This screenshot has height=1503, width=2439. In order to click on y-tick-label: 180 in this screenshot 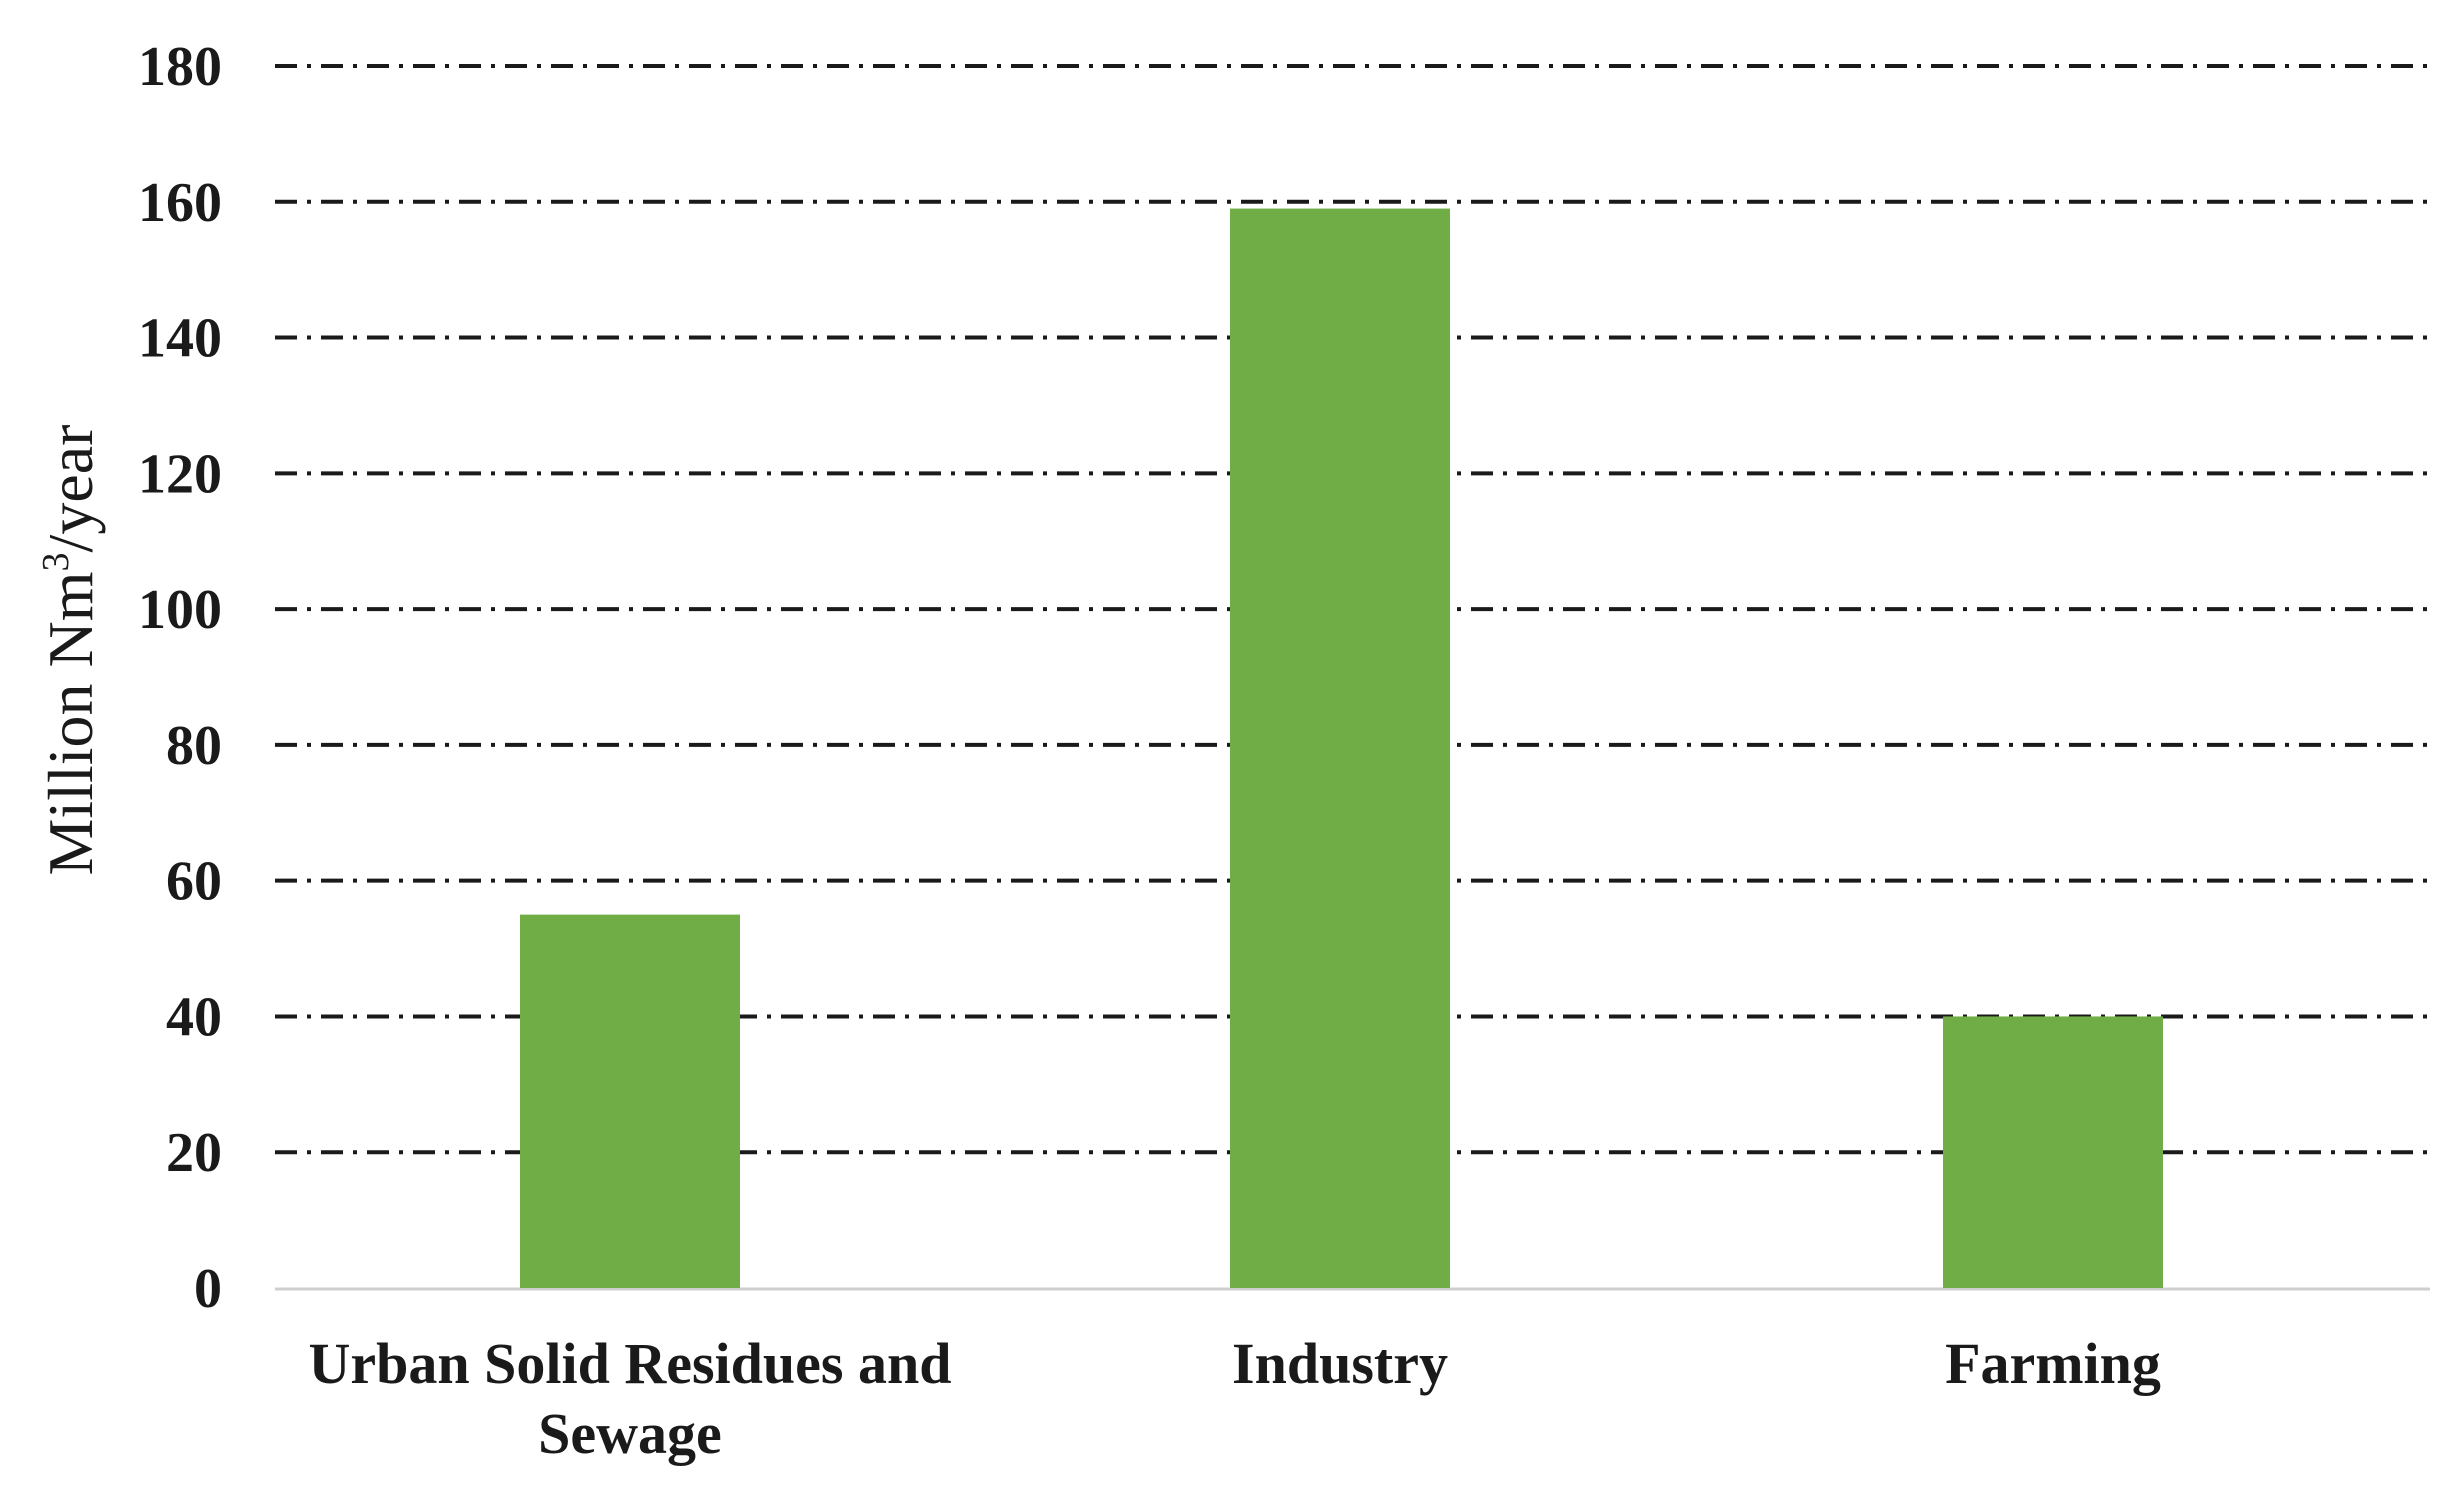, I will do `click(180, 67)`.